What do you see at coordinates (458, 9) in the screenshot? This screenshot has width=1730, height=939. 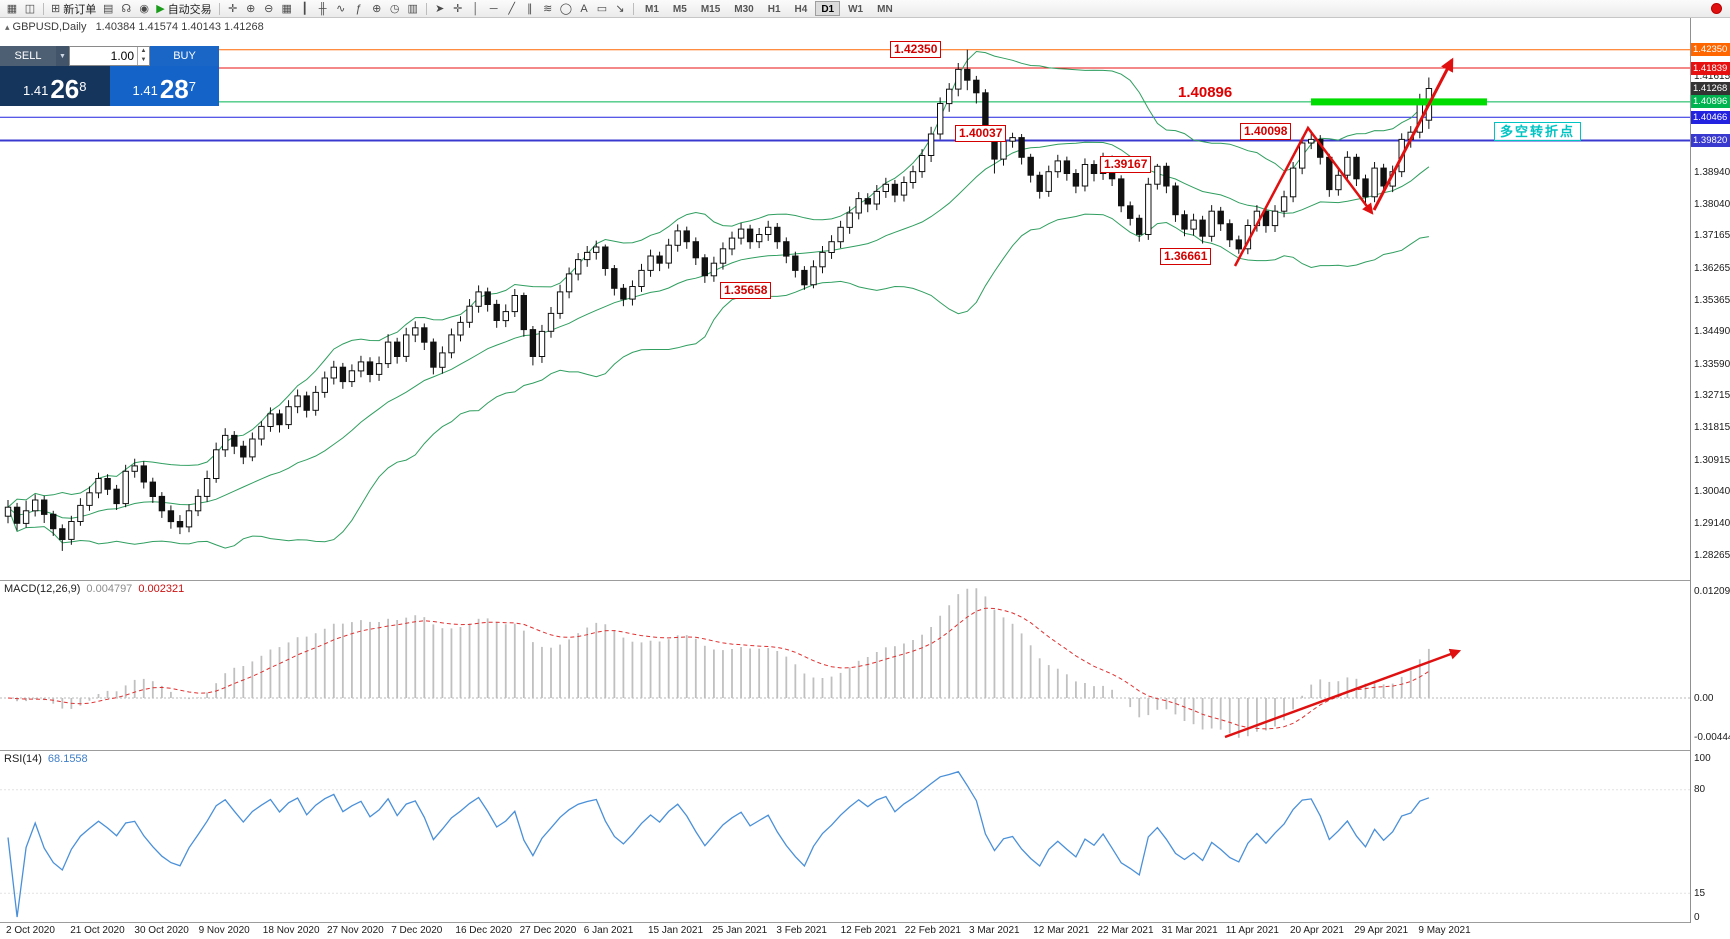 I see `crosshair-tool-button: ✛` at bounding box center [458, 9].